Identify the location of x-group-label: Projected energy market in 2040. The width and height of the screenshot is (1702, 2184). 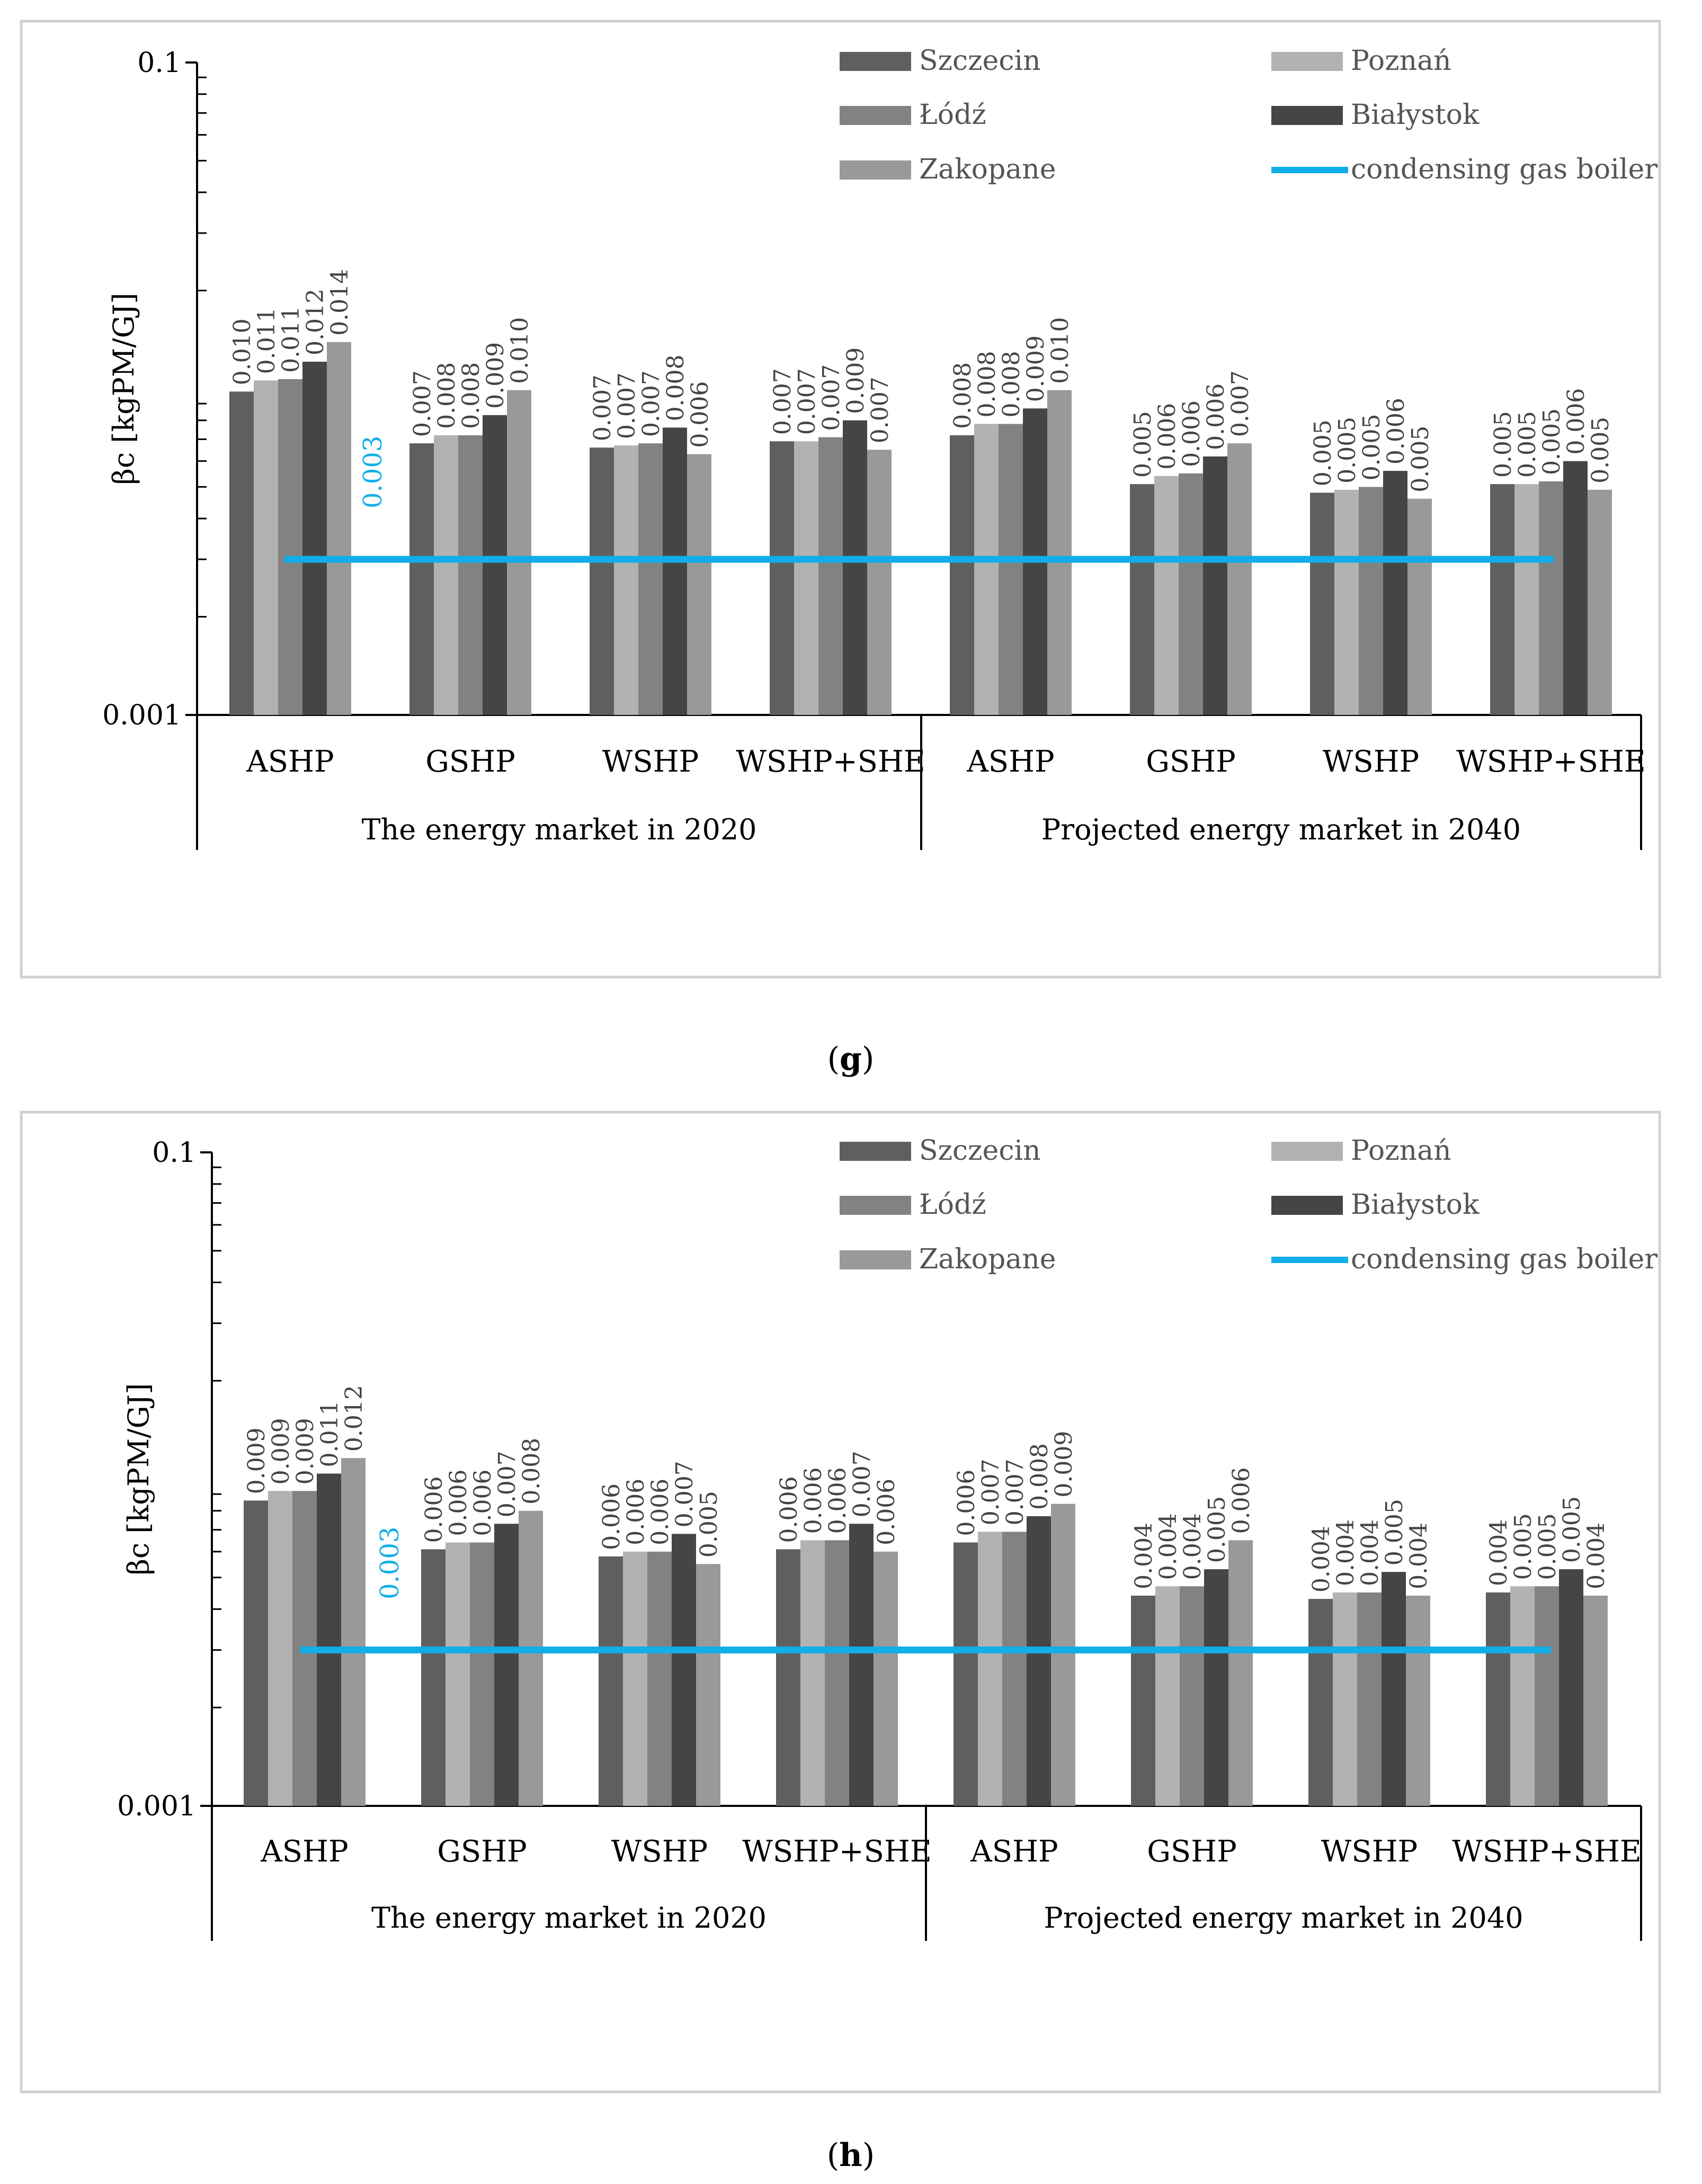
(1284, 1918).